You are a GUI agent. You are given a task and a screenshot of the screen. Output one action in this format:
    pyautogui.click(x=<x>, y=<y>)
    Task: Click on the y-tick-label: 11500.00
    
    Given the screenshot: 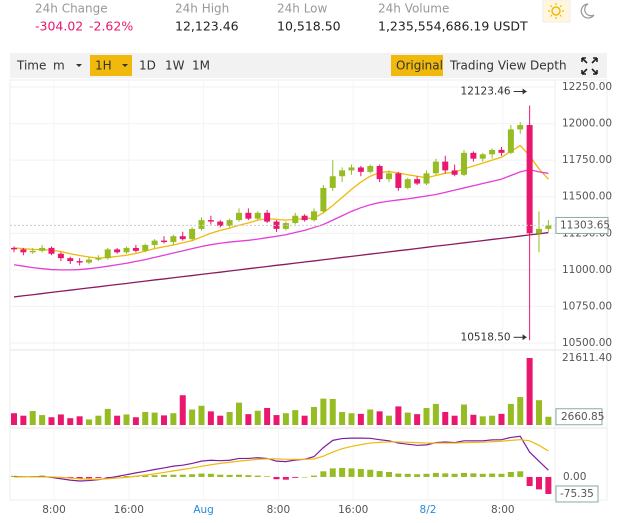 What is the action you would take?
    pyautogui.click(x=587, y=197)
    